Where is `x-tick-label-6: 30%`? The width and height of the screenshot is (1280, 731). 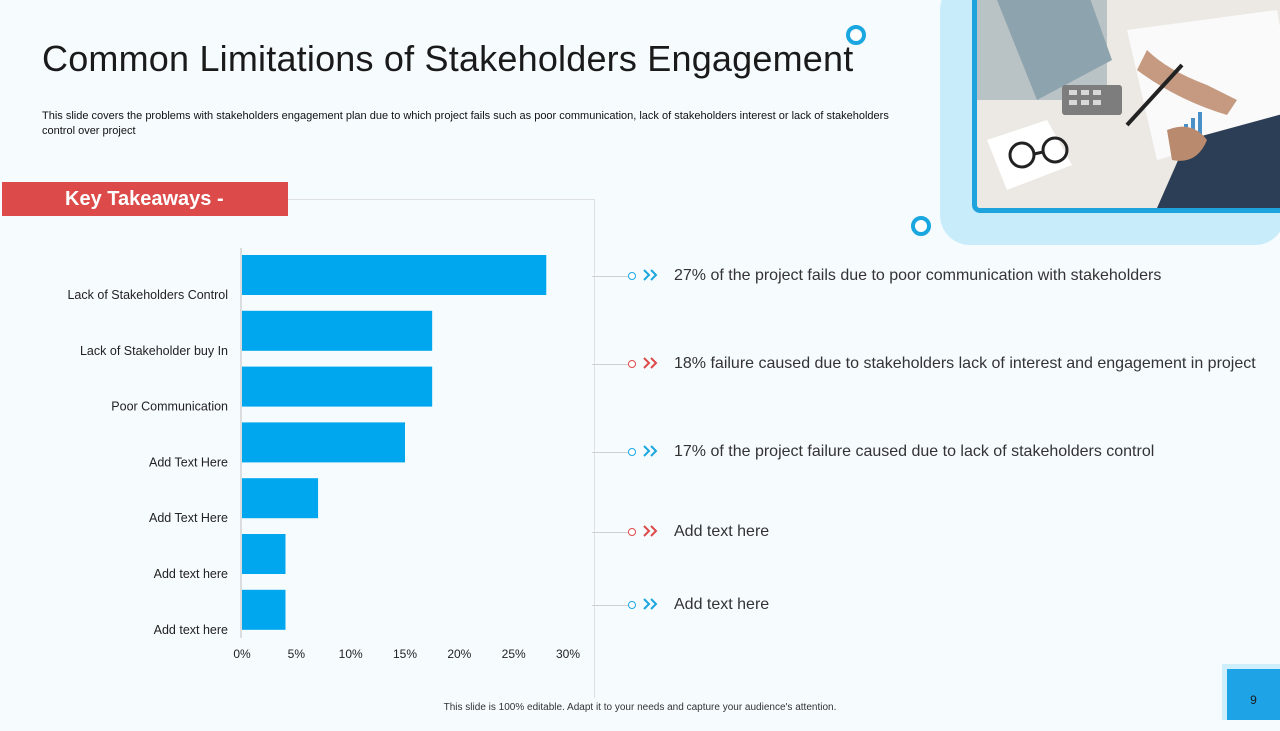
x-tick-label-6: 30% is located at coordinates (568, 654).